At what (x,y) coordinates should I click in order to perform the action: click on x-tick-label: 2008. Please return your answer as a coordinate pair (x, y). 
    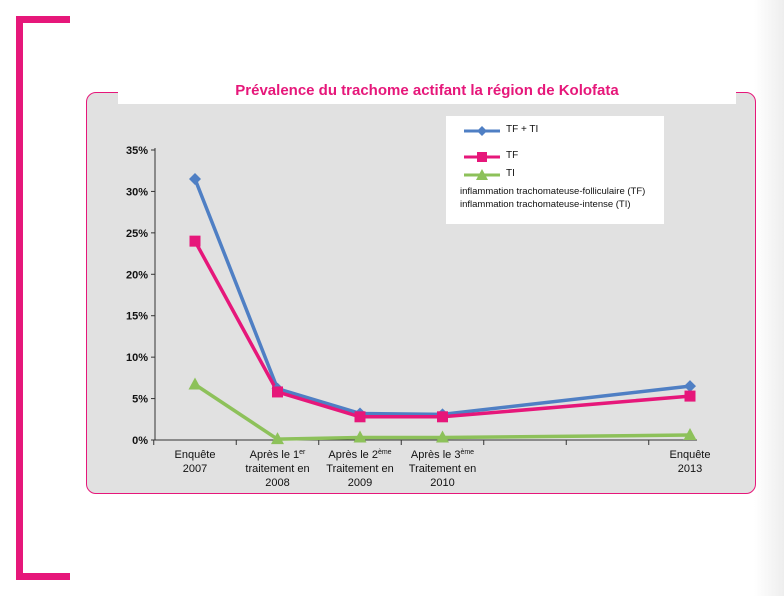
    Looking at the image, I should click on (277, 483).